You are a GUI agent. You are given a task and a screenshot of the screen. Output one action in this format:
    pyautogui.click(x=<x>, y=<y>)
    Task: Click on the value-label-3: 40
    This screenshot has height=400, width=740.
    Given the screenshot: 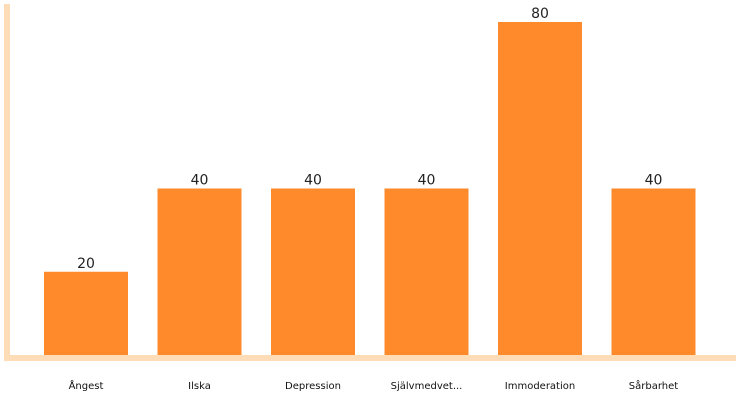 What is the action you would take?
    pyautogui.click(x=427, y=181)
    